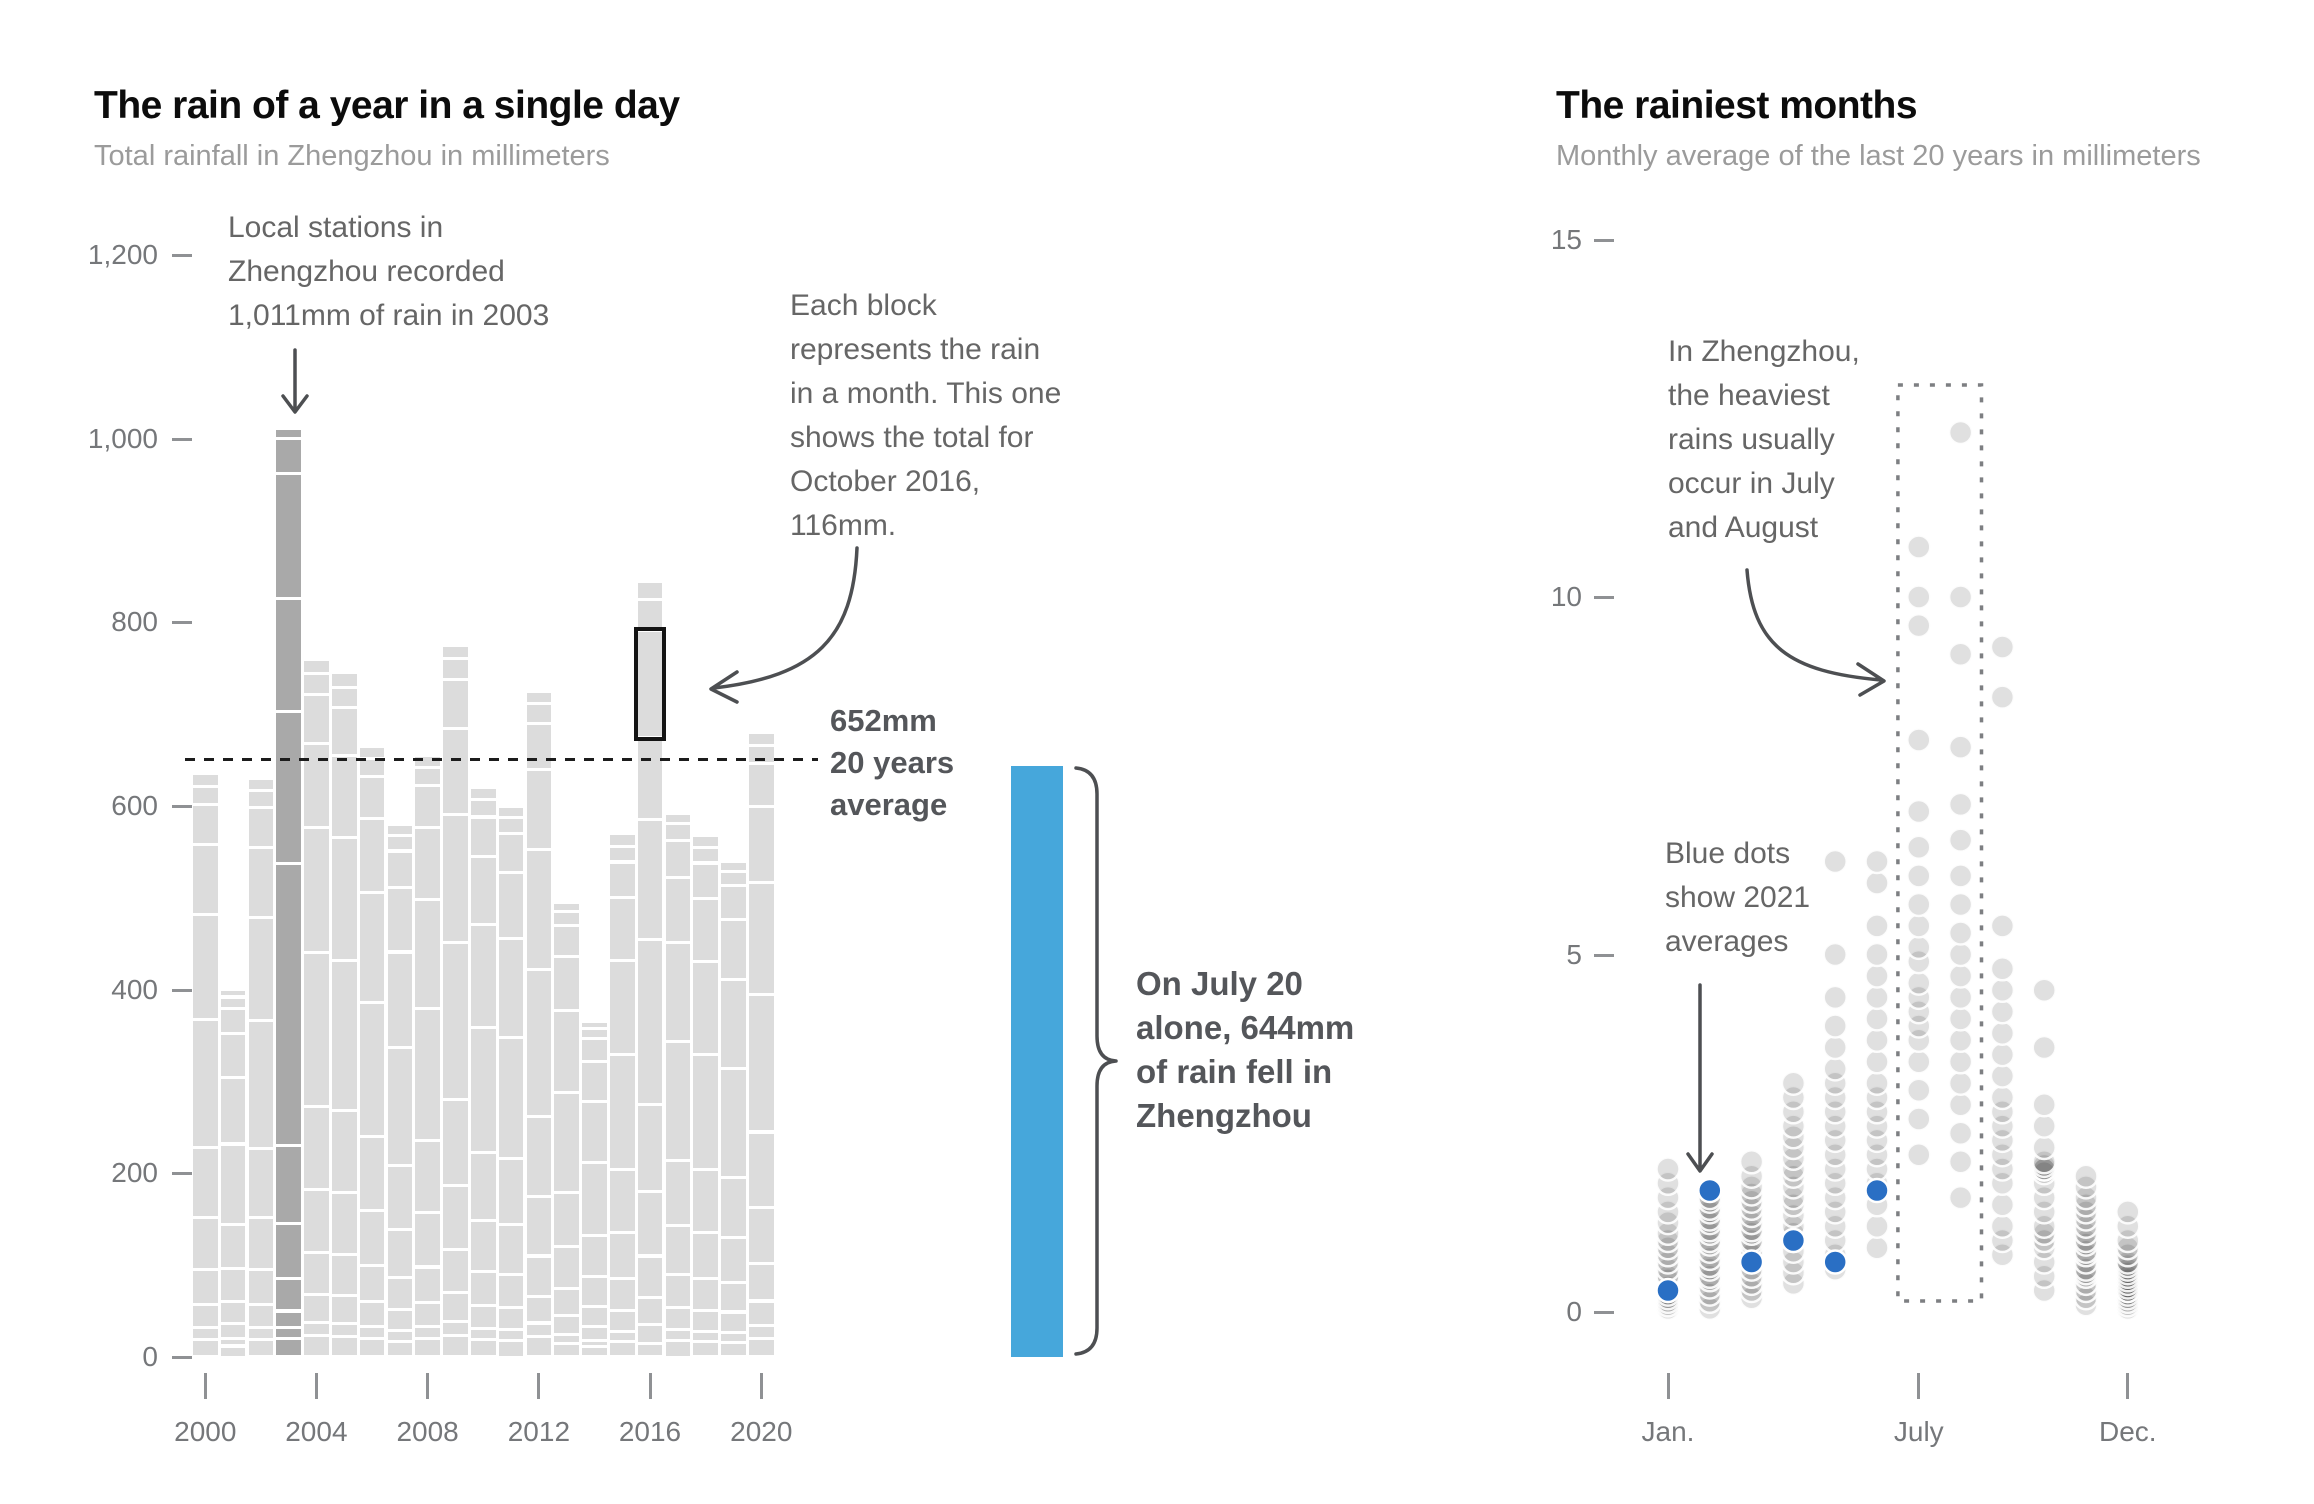  What do you see at coordinates (678, 1193) in the screenshot?
I see `block-2017-m6` at bounding box center [678, 1193].